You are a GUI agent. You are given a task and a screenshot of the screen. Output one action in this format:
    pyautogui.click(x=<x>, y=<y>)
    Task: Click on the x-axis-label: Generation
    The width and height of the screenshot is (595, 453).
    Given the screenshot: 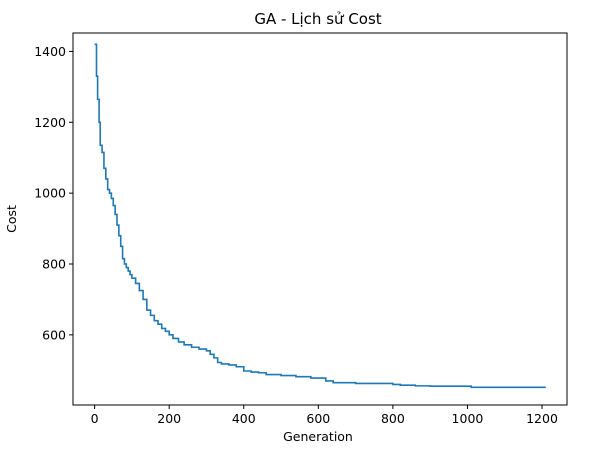 What is the action you would take?
    pyautogui.click(x=318, y=436)
    